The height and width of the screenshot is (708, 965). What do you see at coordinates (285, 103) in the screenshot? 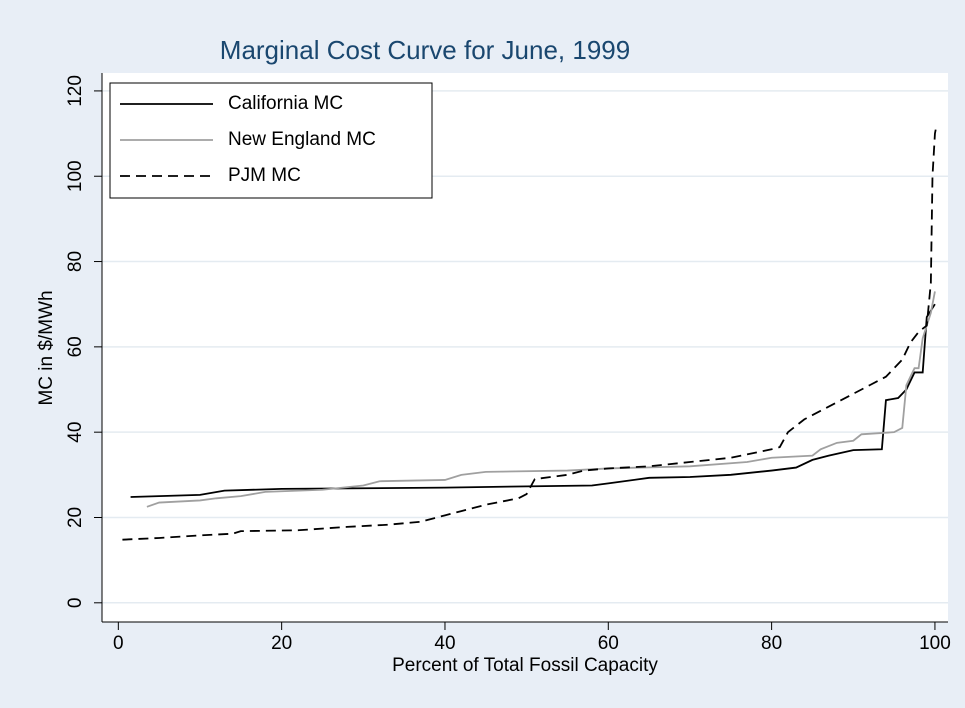
I see `legend-label: California MC` at bounding box center [285, 103].